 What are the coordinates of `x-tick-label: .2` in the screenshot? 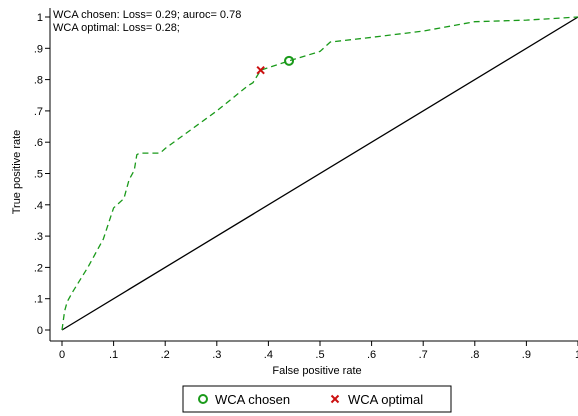 It's located at (165, 355).